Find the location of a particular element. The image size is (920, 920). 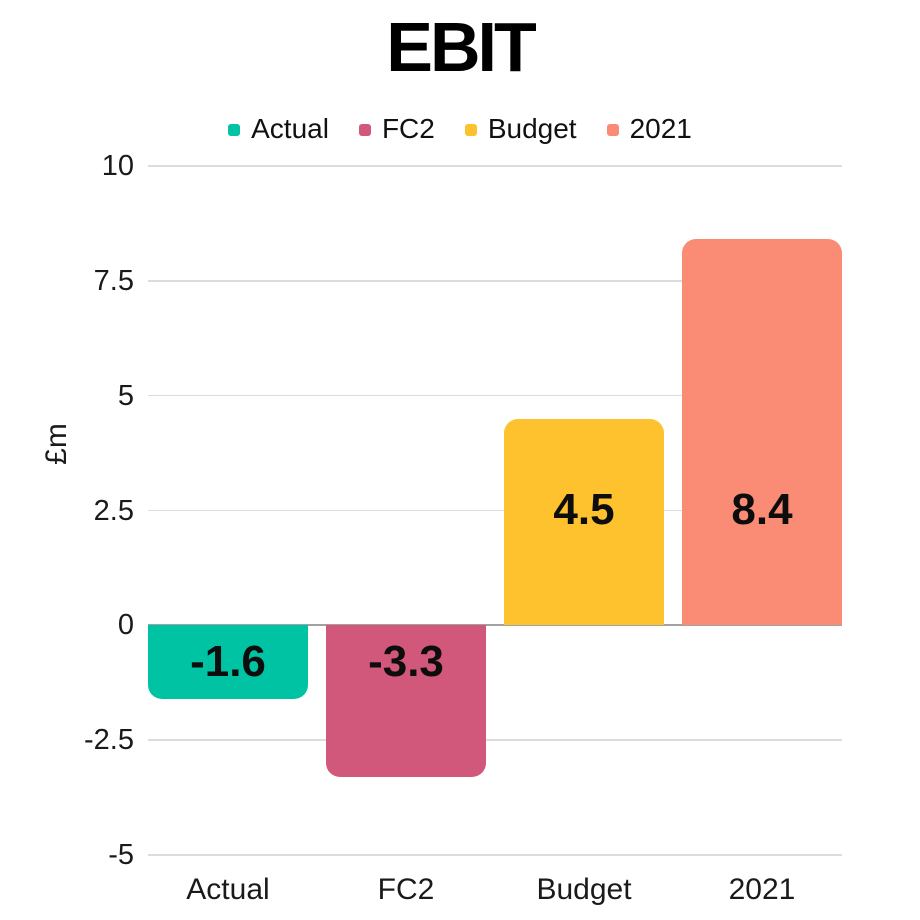

legend-item-fc2: FC2 is located at coordinates (396, 129).